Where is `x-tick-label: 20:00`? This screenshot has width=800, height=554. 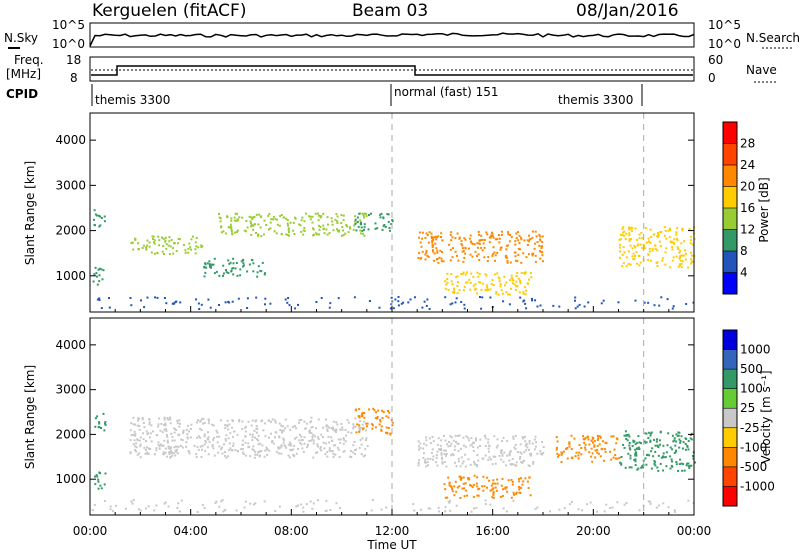 x-tick-label: 20:00 is located at coordinates (593, 531).